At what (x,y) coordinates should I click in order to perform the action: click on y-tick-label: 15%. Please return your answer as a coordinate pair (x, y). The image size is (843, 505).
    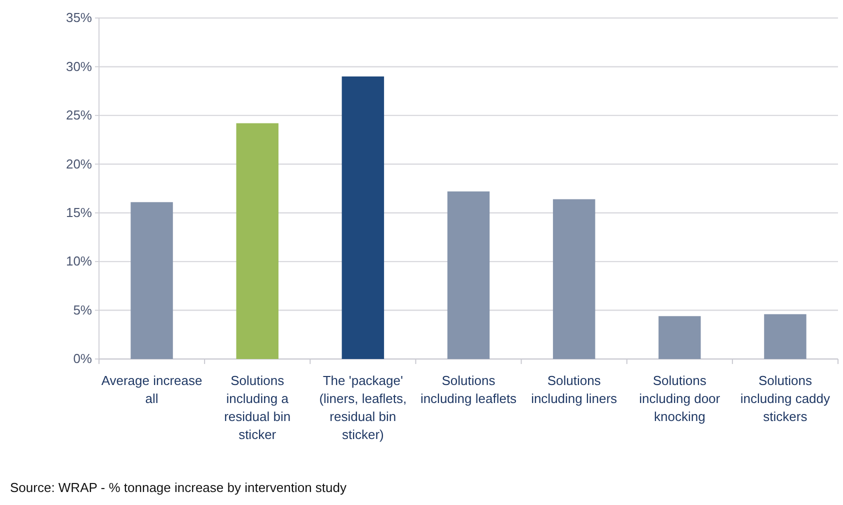
    Looking at the image, I should click on (79, 212).